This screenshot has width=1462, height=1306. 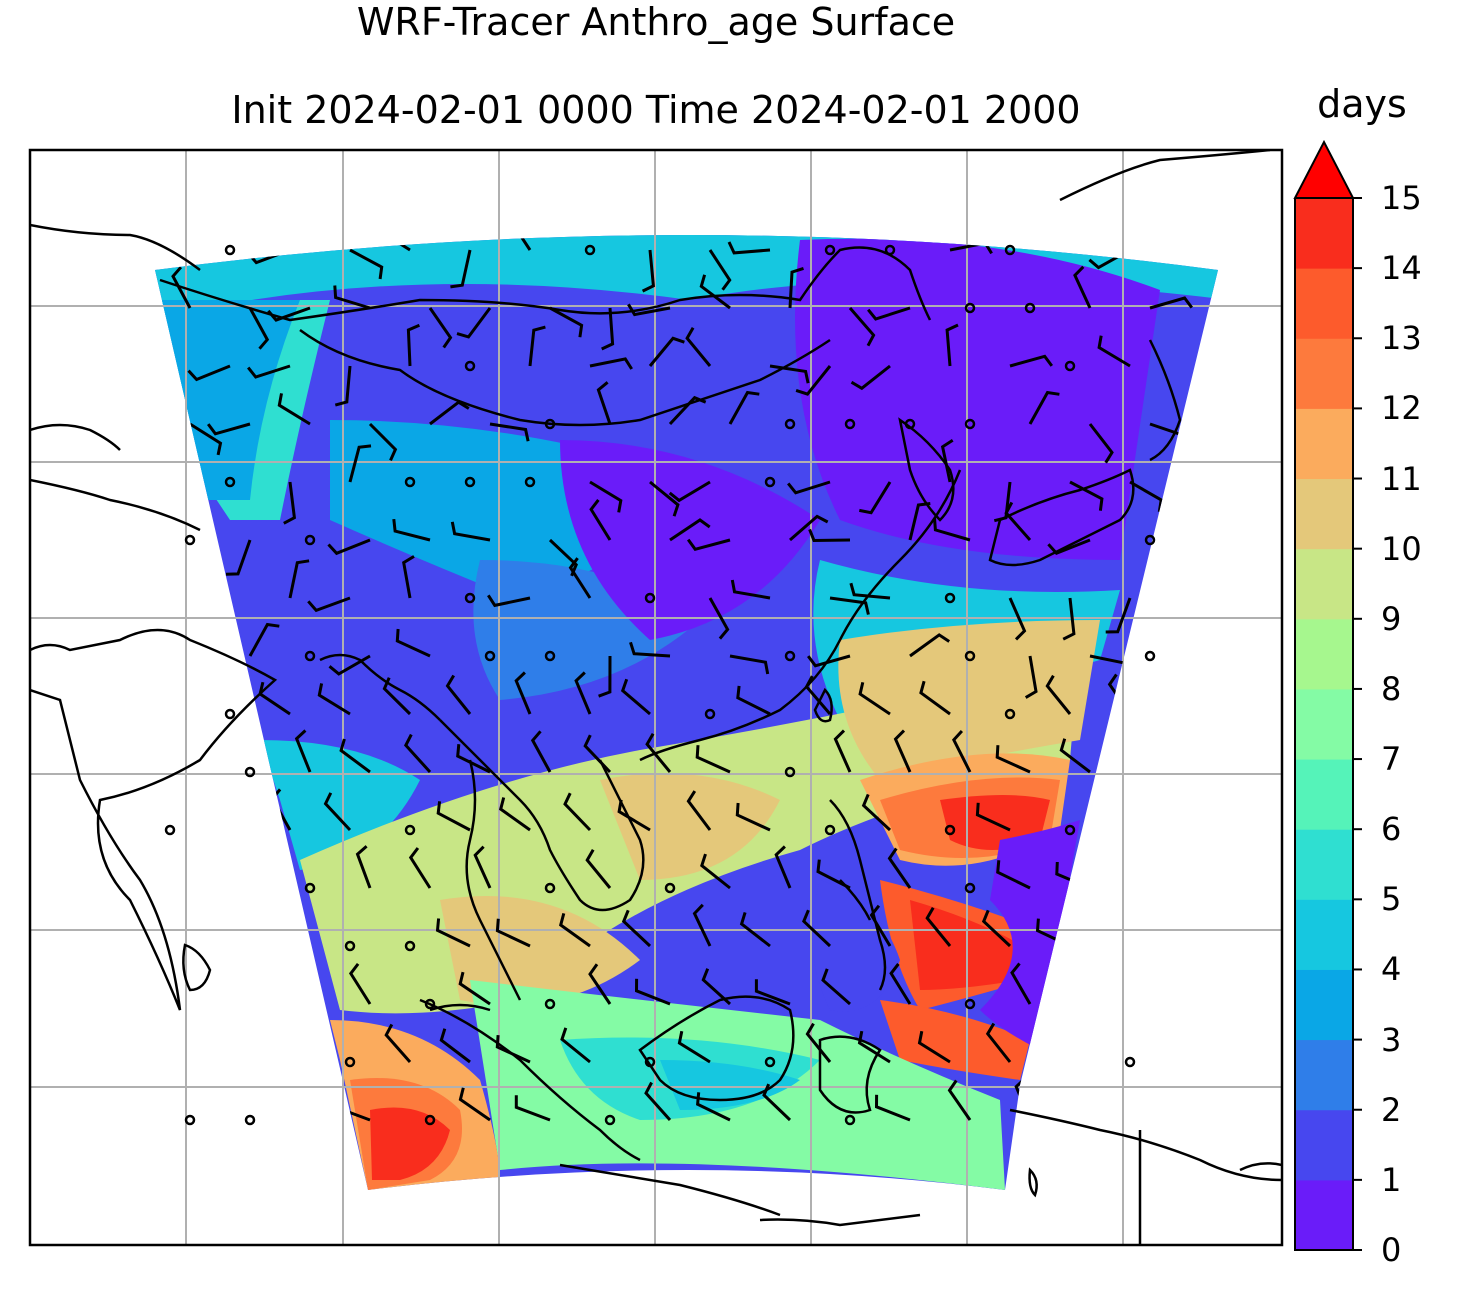 What do you see at coordinates (1327, 695) in the screenshot?
I see `colorbar` at bounding box center [1327, 695].